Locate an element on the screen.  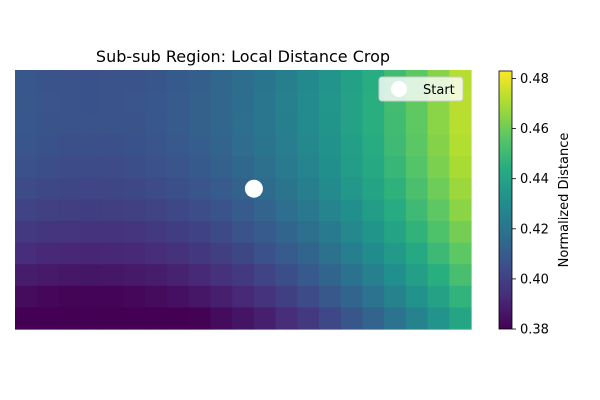
colorbar-tick-label: 0.40 is located at coordinates (534, 279).